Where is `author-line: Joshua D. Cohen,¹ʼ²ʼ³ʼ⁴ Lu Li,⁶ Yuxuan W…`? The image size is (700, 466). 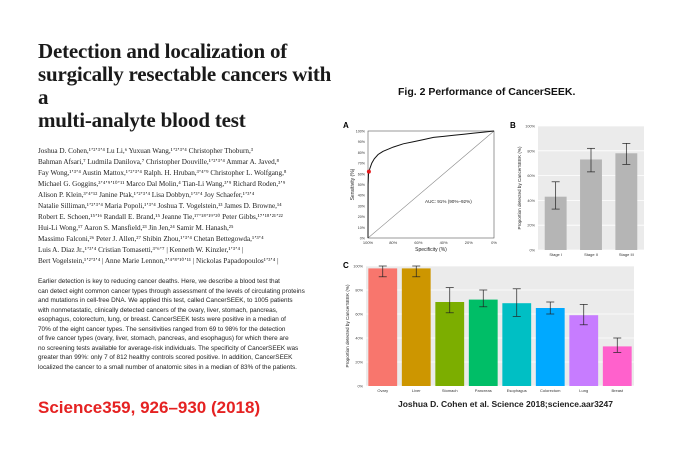 author-line: Joshua D. Cohen,¹ʼ²ʼ³ʼ⁴ Lu Li,⁶ Yuxuan W… is located at coordinates (145, 151).